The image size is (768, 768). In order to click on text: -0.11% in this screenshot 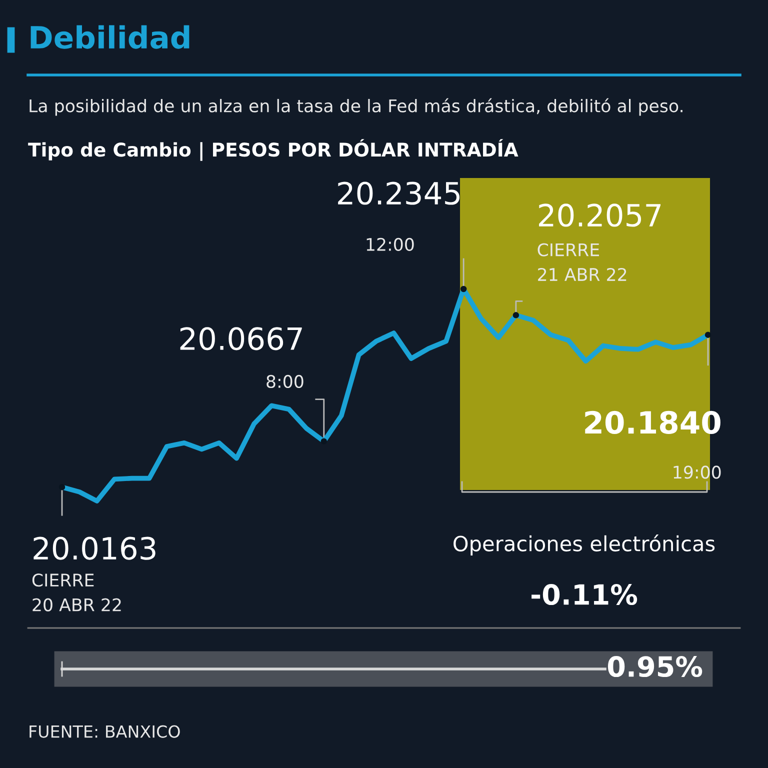, I will do `click(585, 595)`.